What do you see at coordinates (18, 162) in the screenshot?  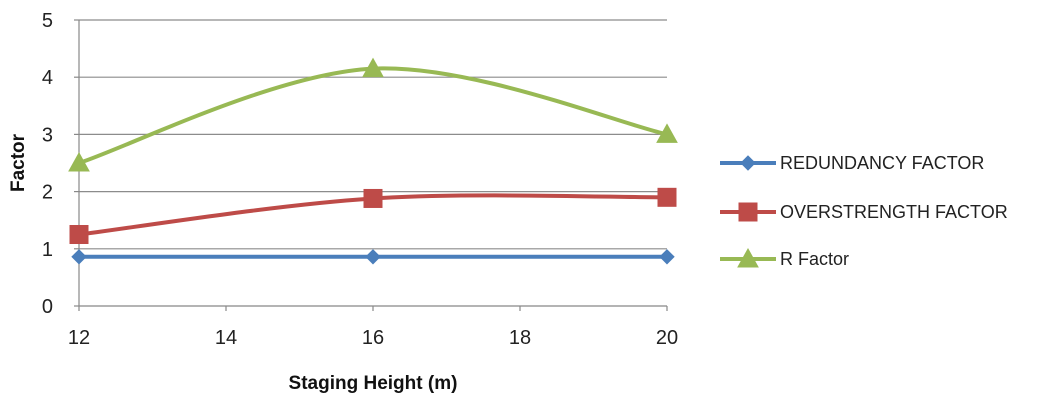 I see `y-axis-title: Factor` at bounding box center [18, 162].